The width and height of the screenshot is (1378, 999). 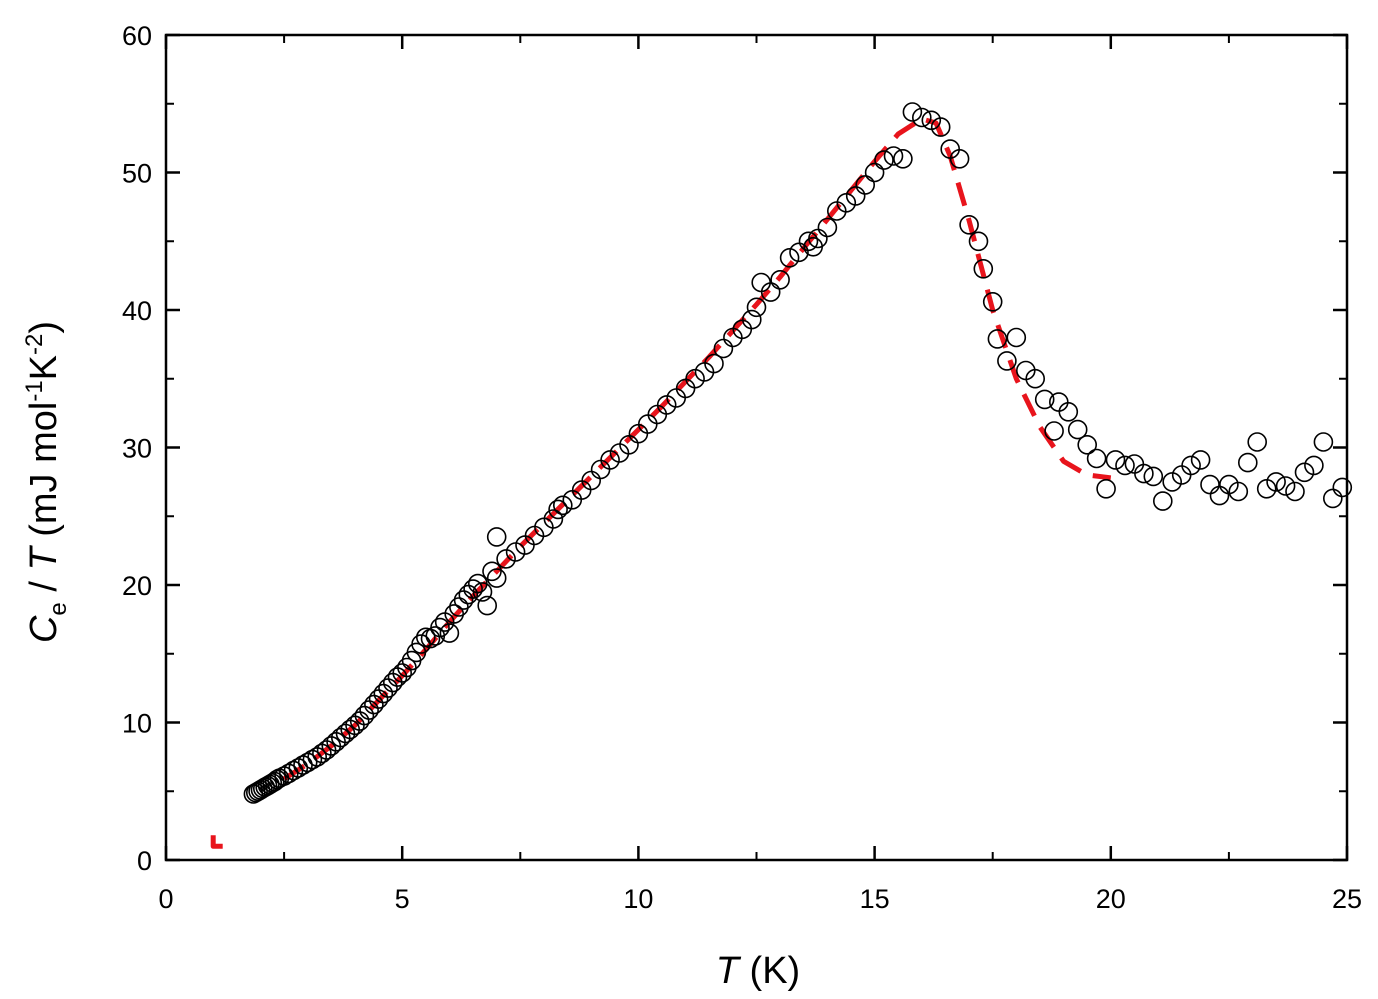 I want to click on y-tick-label: 0, so click(x=144, y=861).